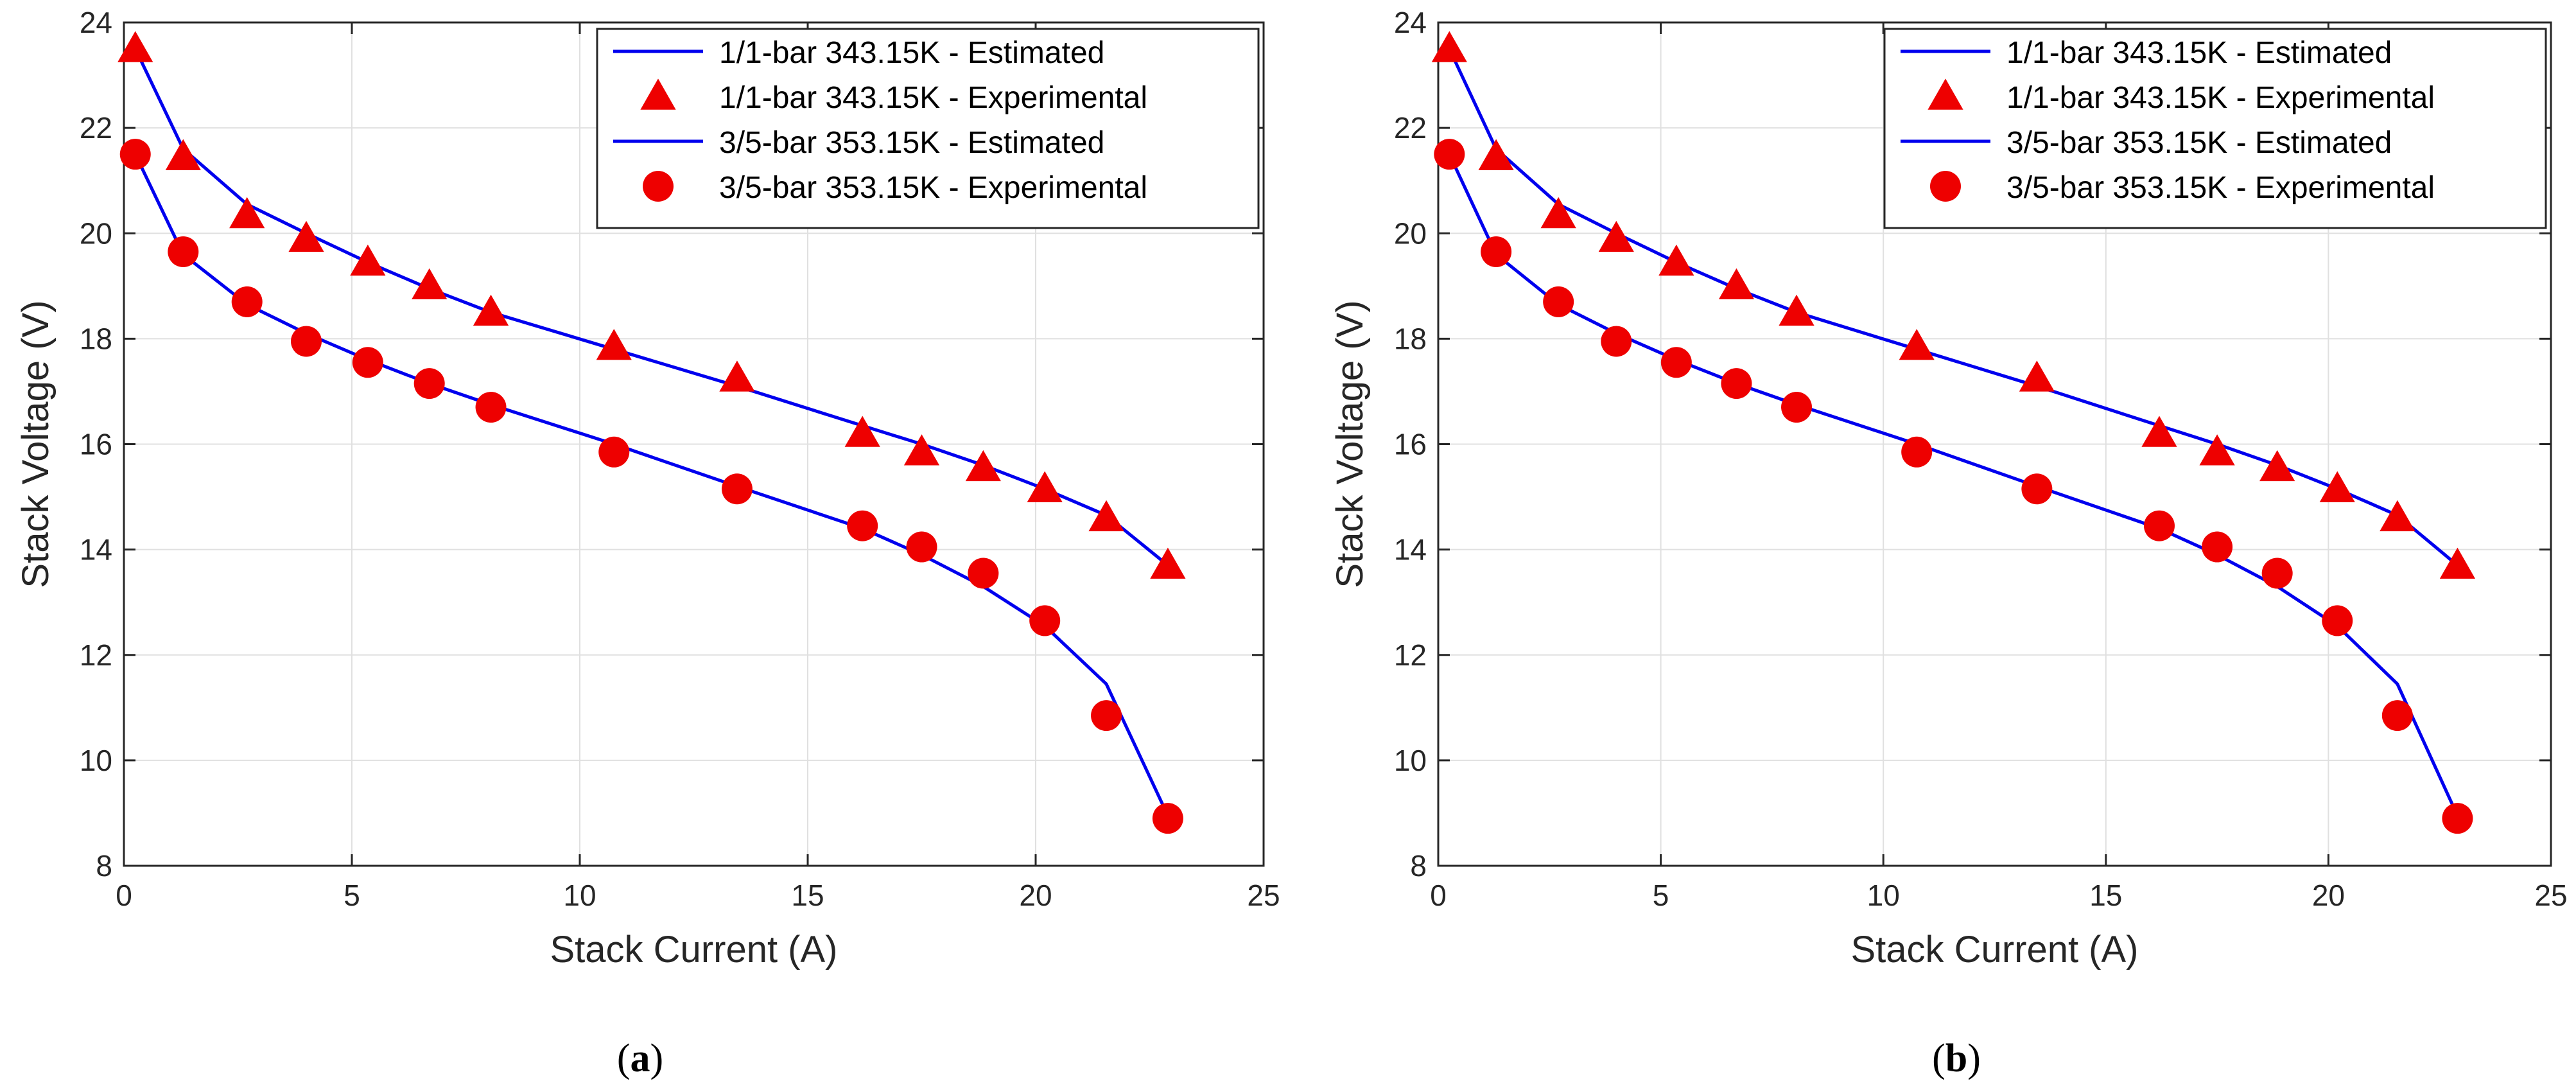 Image resolution: width=2576 pixels, height=1088 pixels. What do you see at coordinates (96, 338) in the screenshot?
I see `y-tick-label: 18` at bounding box center [96, 338].